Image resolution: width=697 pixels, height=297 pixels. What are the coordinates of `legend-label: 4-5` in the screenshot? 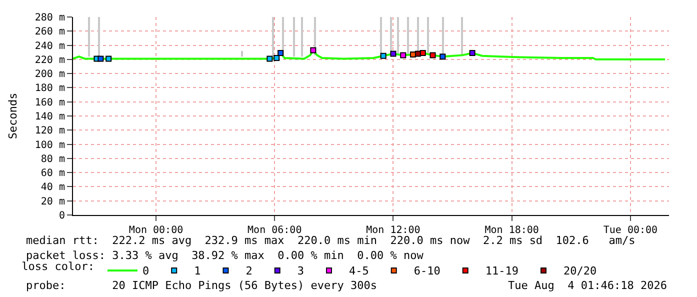 It's located at (358, 271).